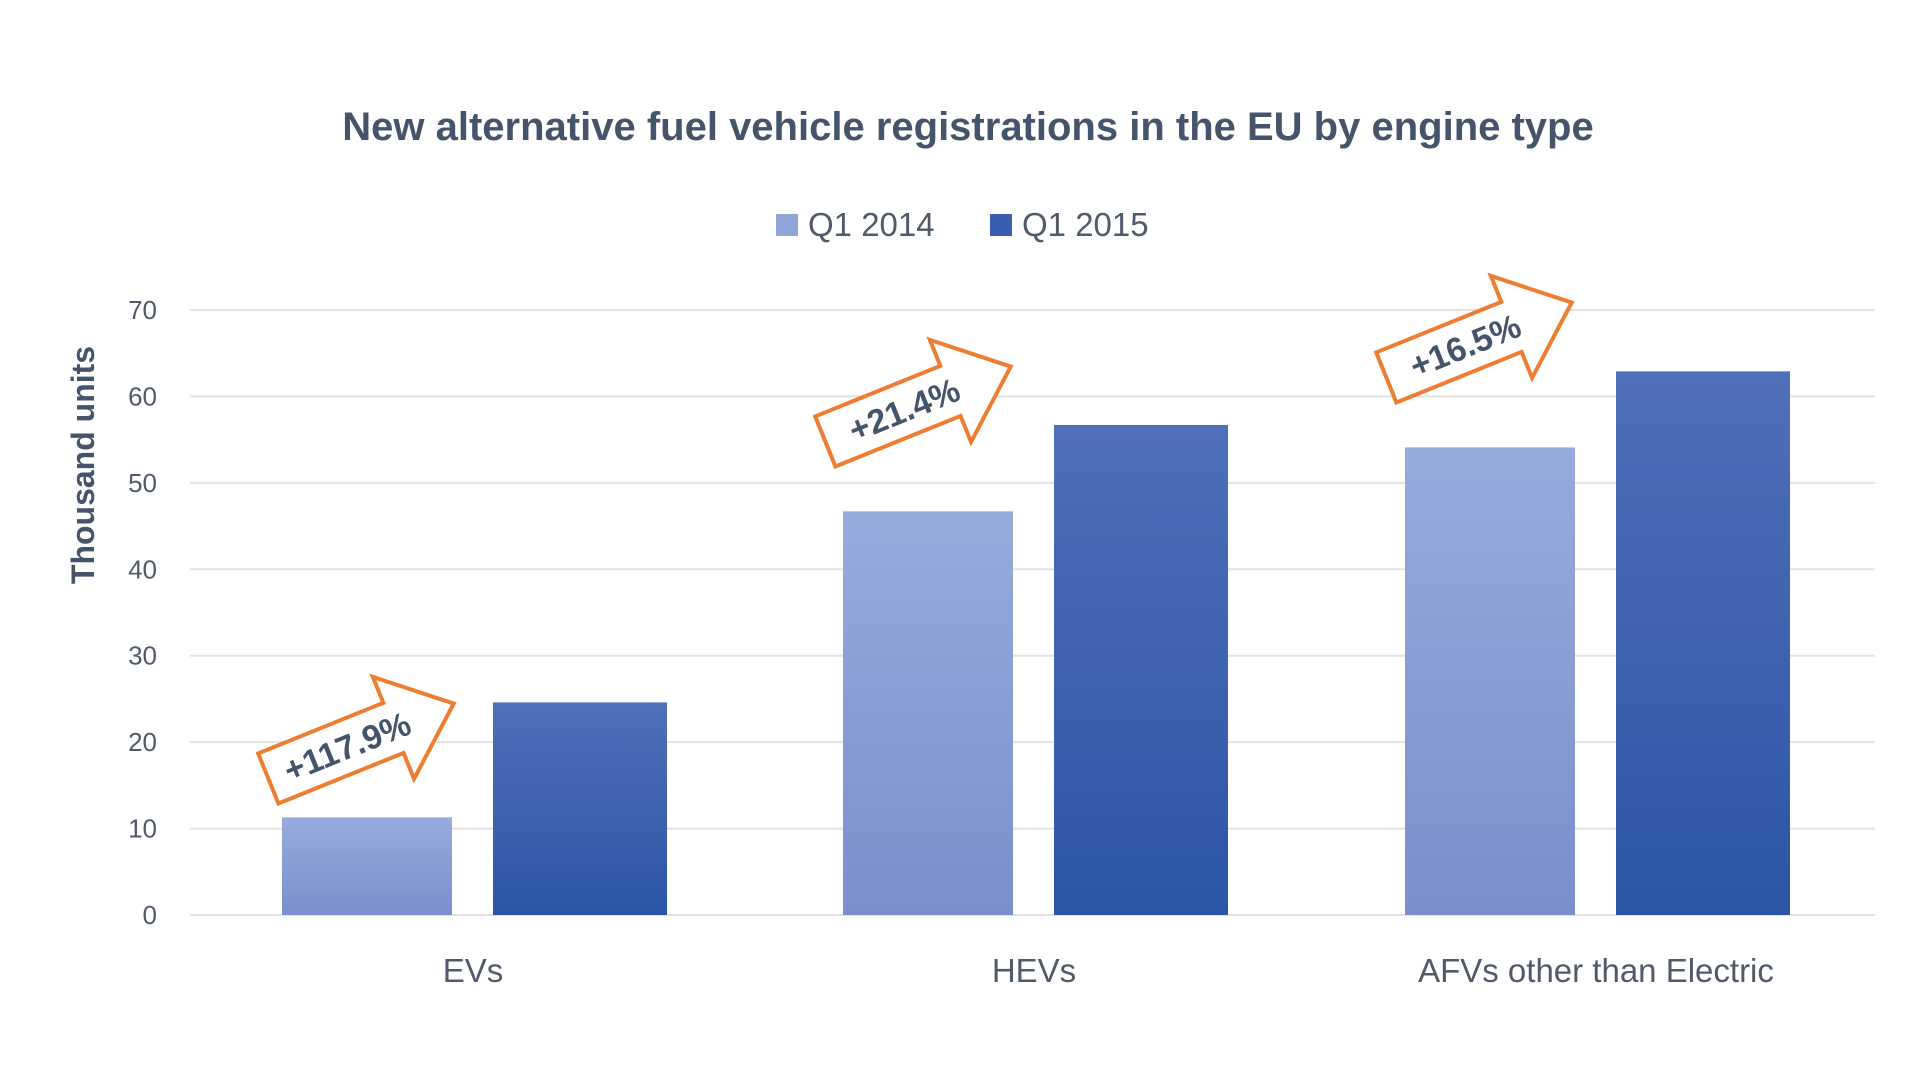  Describe the element at coordinates (871, 224) in the screenshot. I see `legend-label: Q1 2014` at that location.